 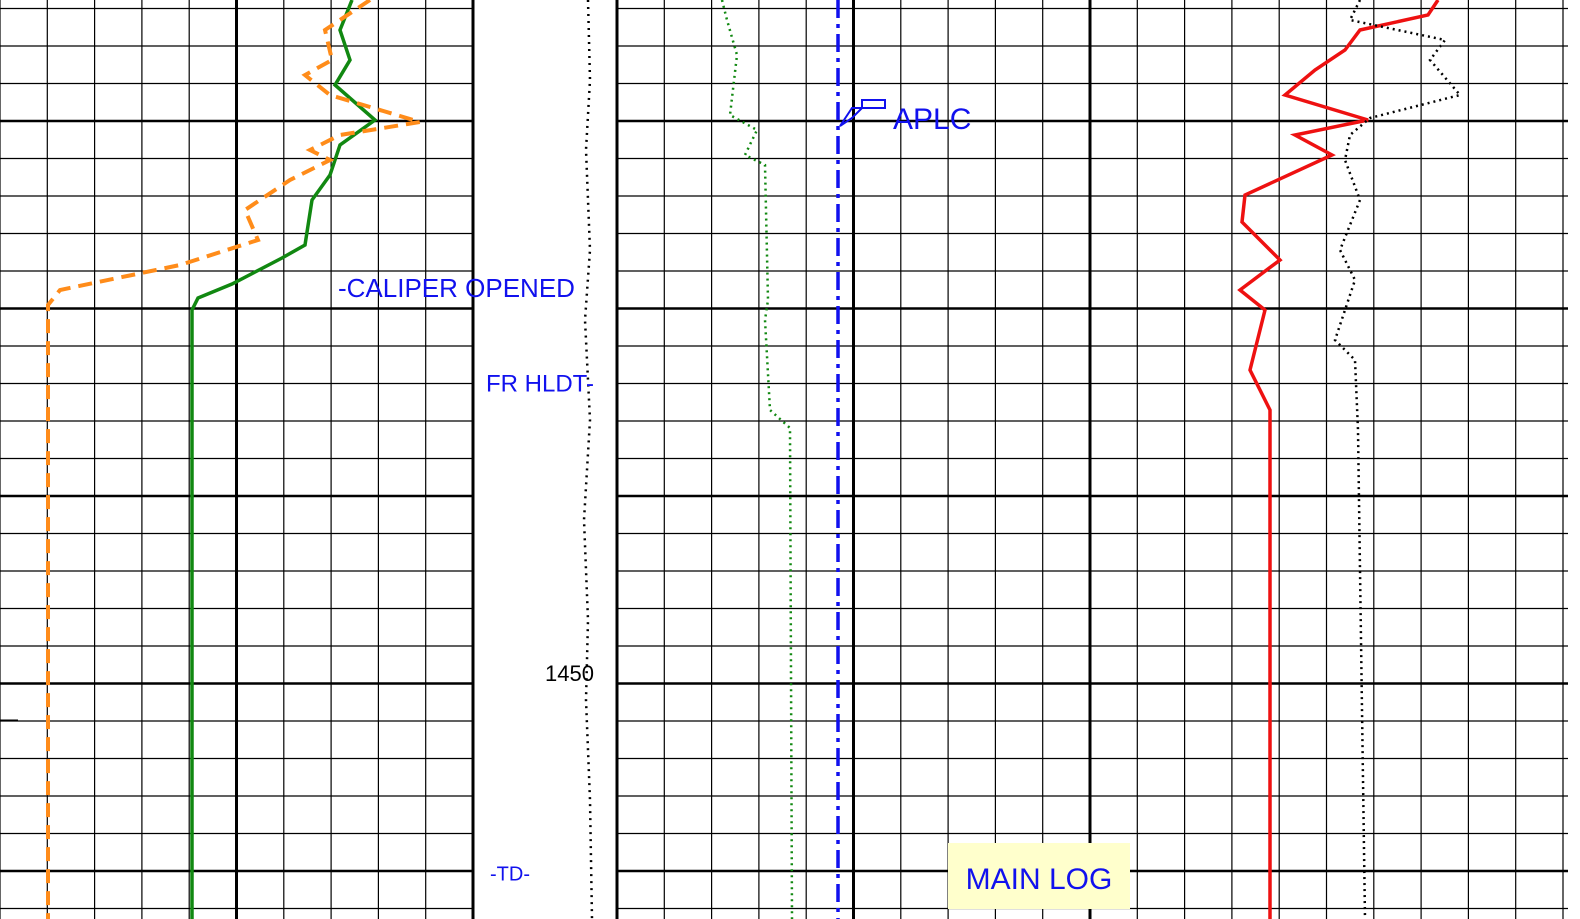 I want to click on caliper-label: -CALIPER OPENED, so click(x=456, y=288).